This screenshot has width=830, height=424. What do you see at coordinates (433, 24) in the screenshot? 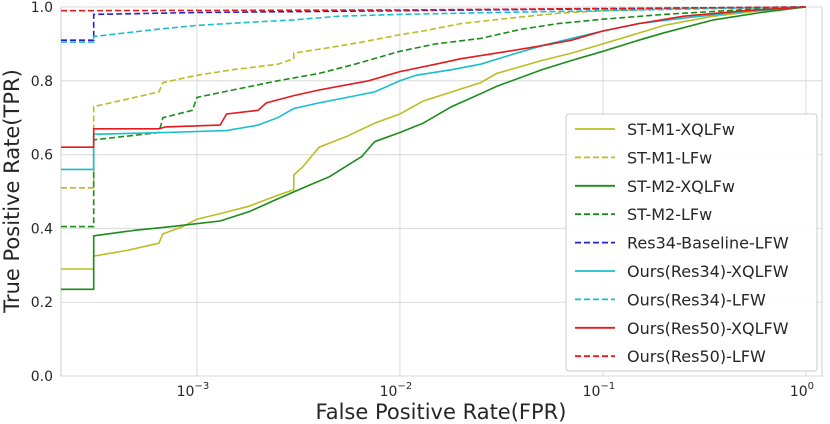
I see `series-line-ours-res34-lfw` at bounding box center [433, 24].